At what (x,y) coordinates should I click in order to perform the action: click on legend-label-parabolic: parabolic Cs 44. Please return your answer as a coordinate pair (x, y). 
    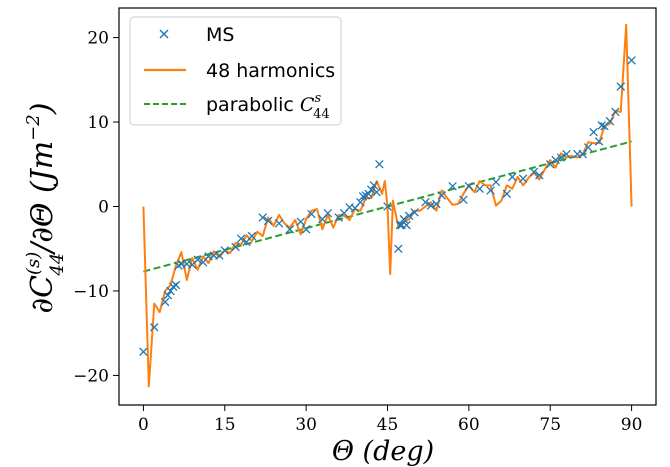
    Looking at the image, I should click on (268, 106).